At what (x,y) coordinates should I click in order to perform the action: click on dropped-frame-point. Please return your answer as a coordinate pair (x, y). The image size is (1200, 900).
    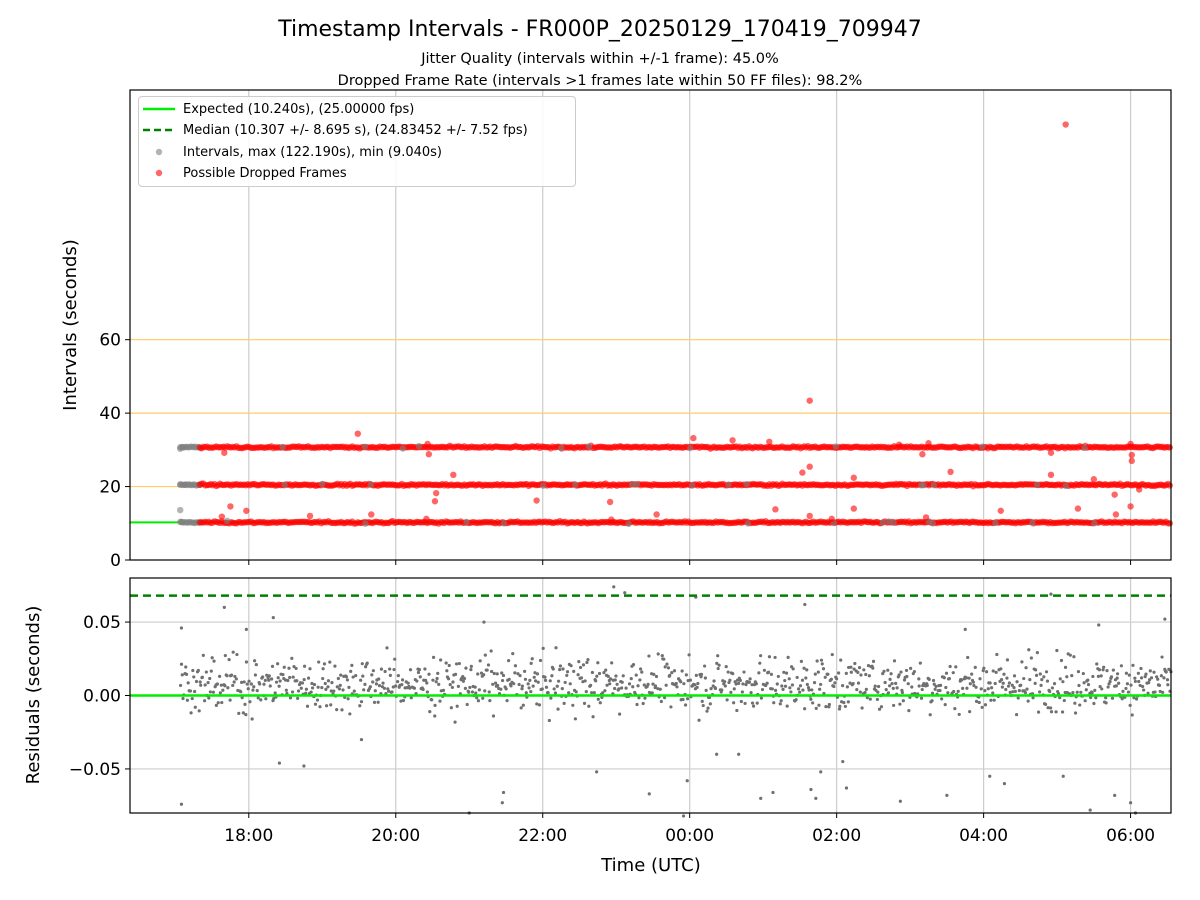
    Looking at the image, I should click on (1169, 523).